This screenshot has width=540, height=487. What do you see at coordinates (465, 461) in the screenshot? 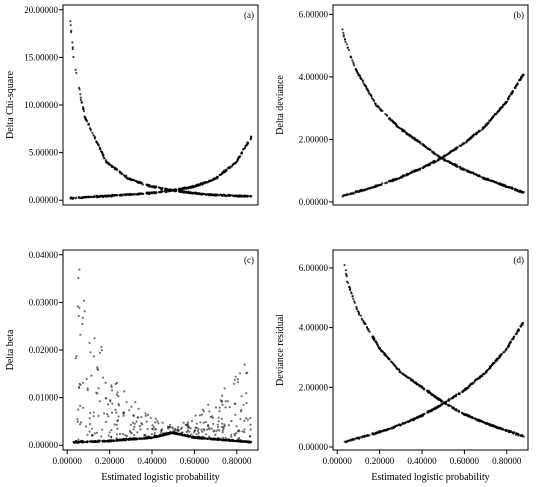
I see `x-tick-label: 0.60000` at bounding box center [465, 461].